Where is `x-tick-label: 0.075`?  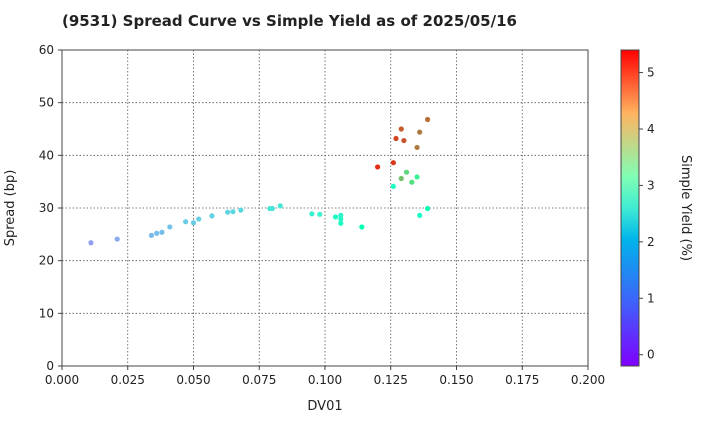 x-tick-label: 0.075 is located at coordinates (259, 380).